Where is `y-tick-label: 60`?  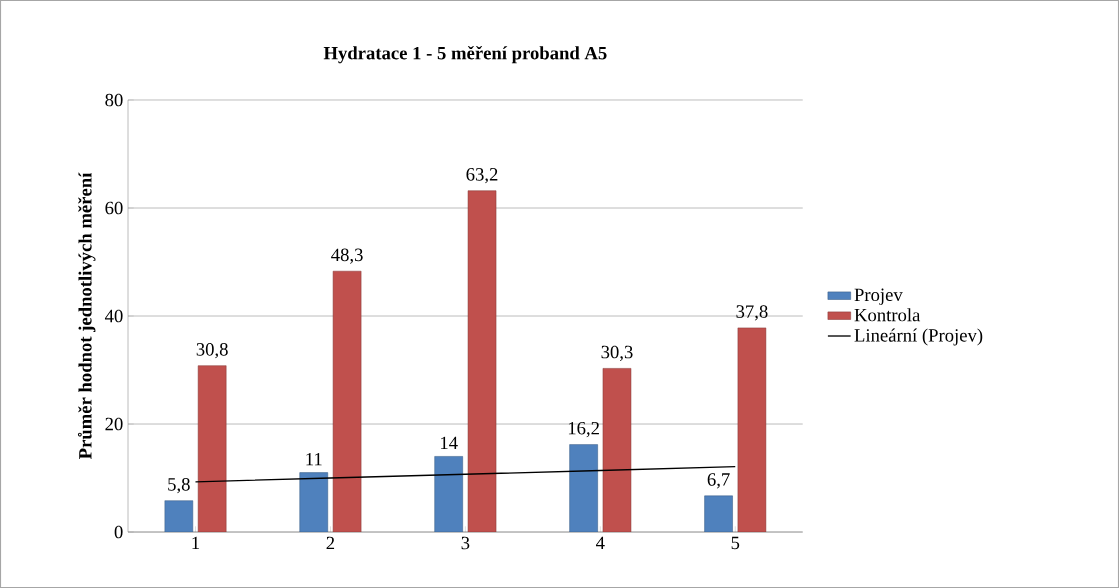 y-tick-label: 60 is located at coordinates (114, 208).